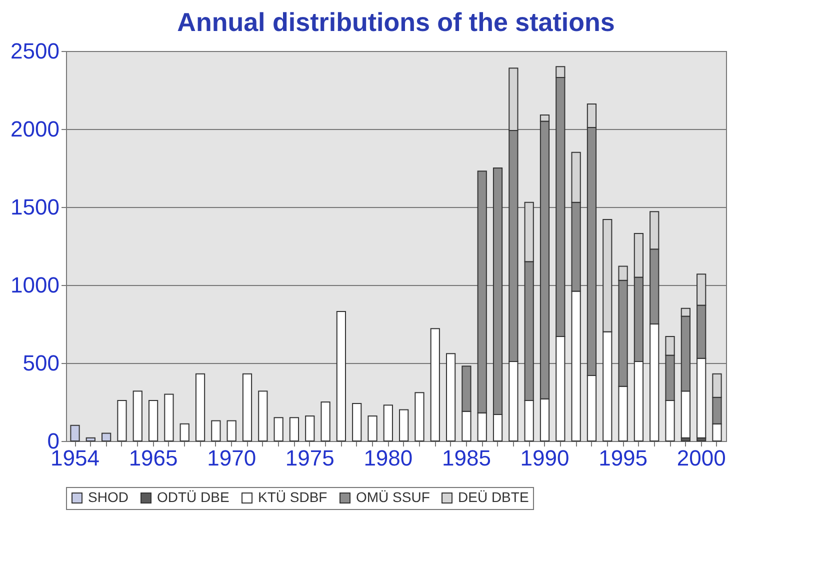  What do you see at coordinates (41, 363) in the screenshot?
I see `y-tick-label: 500` at bounding box center [41, 363].